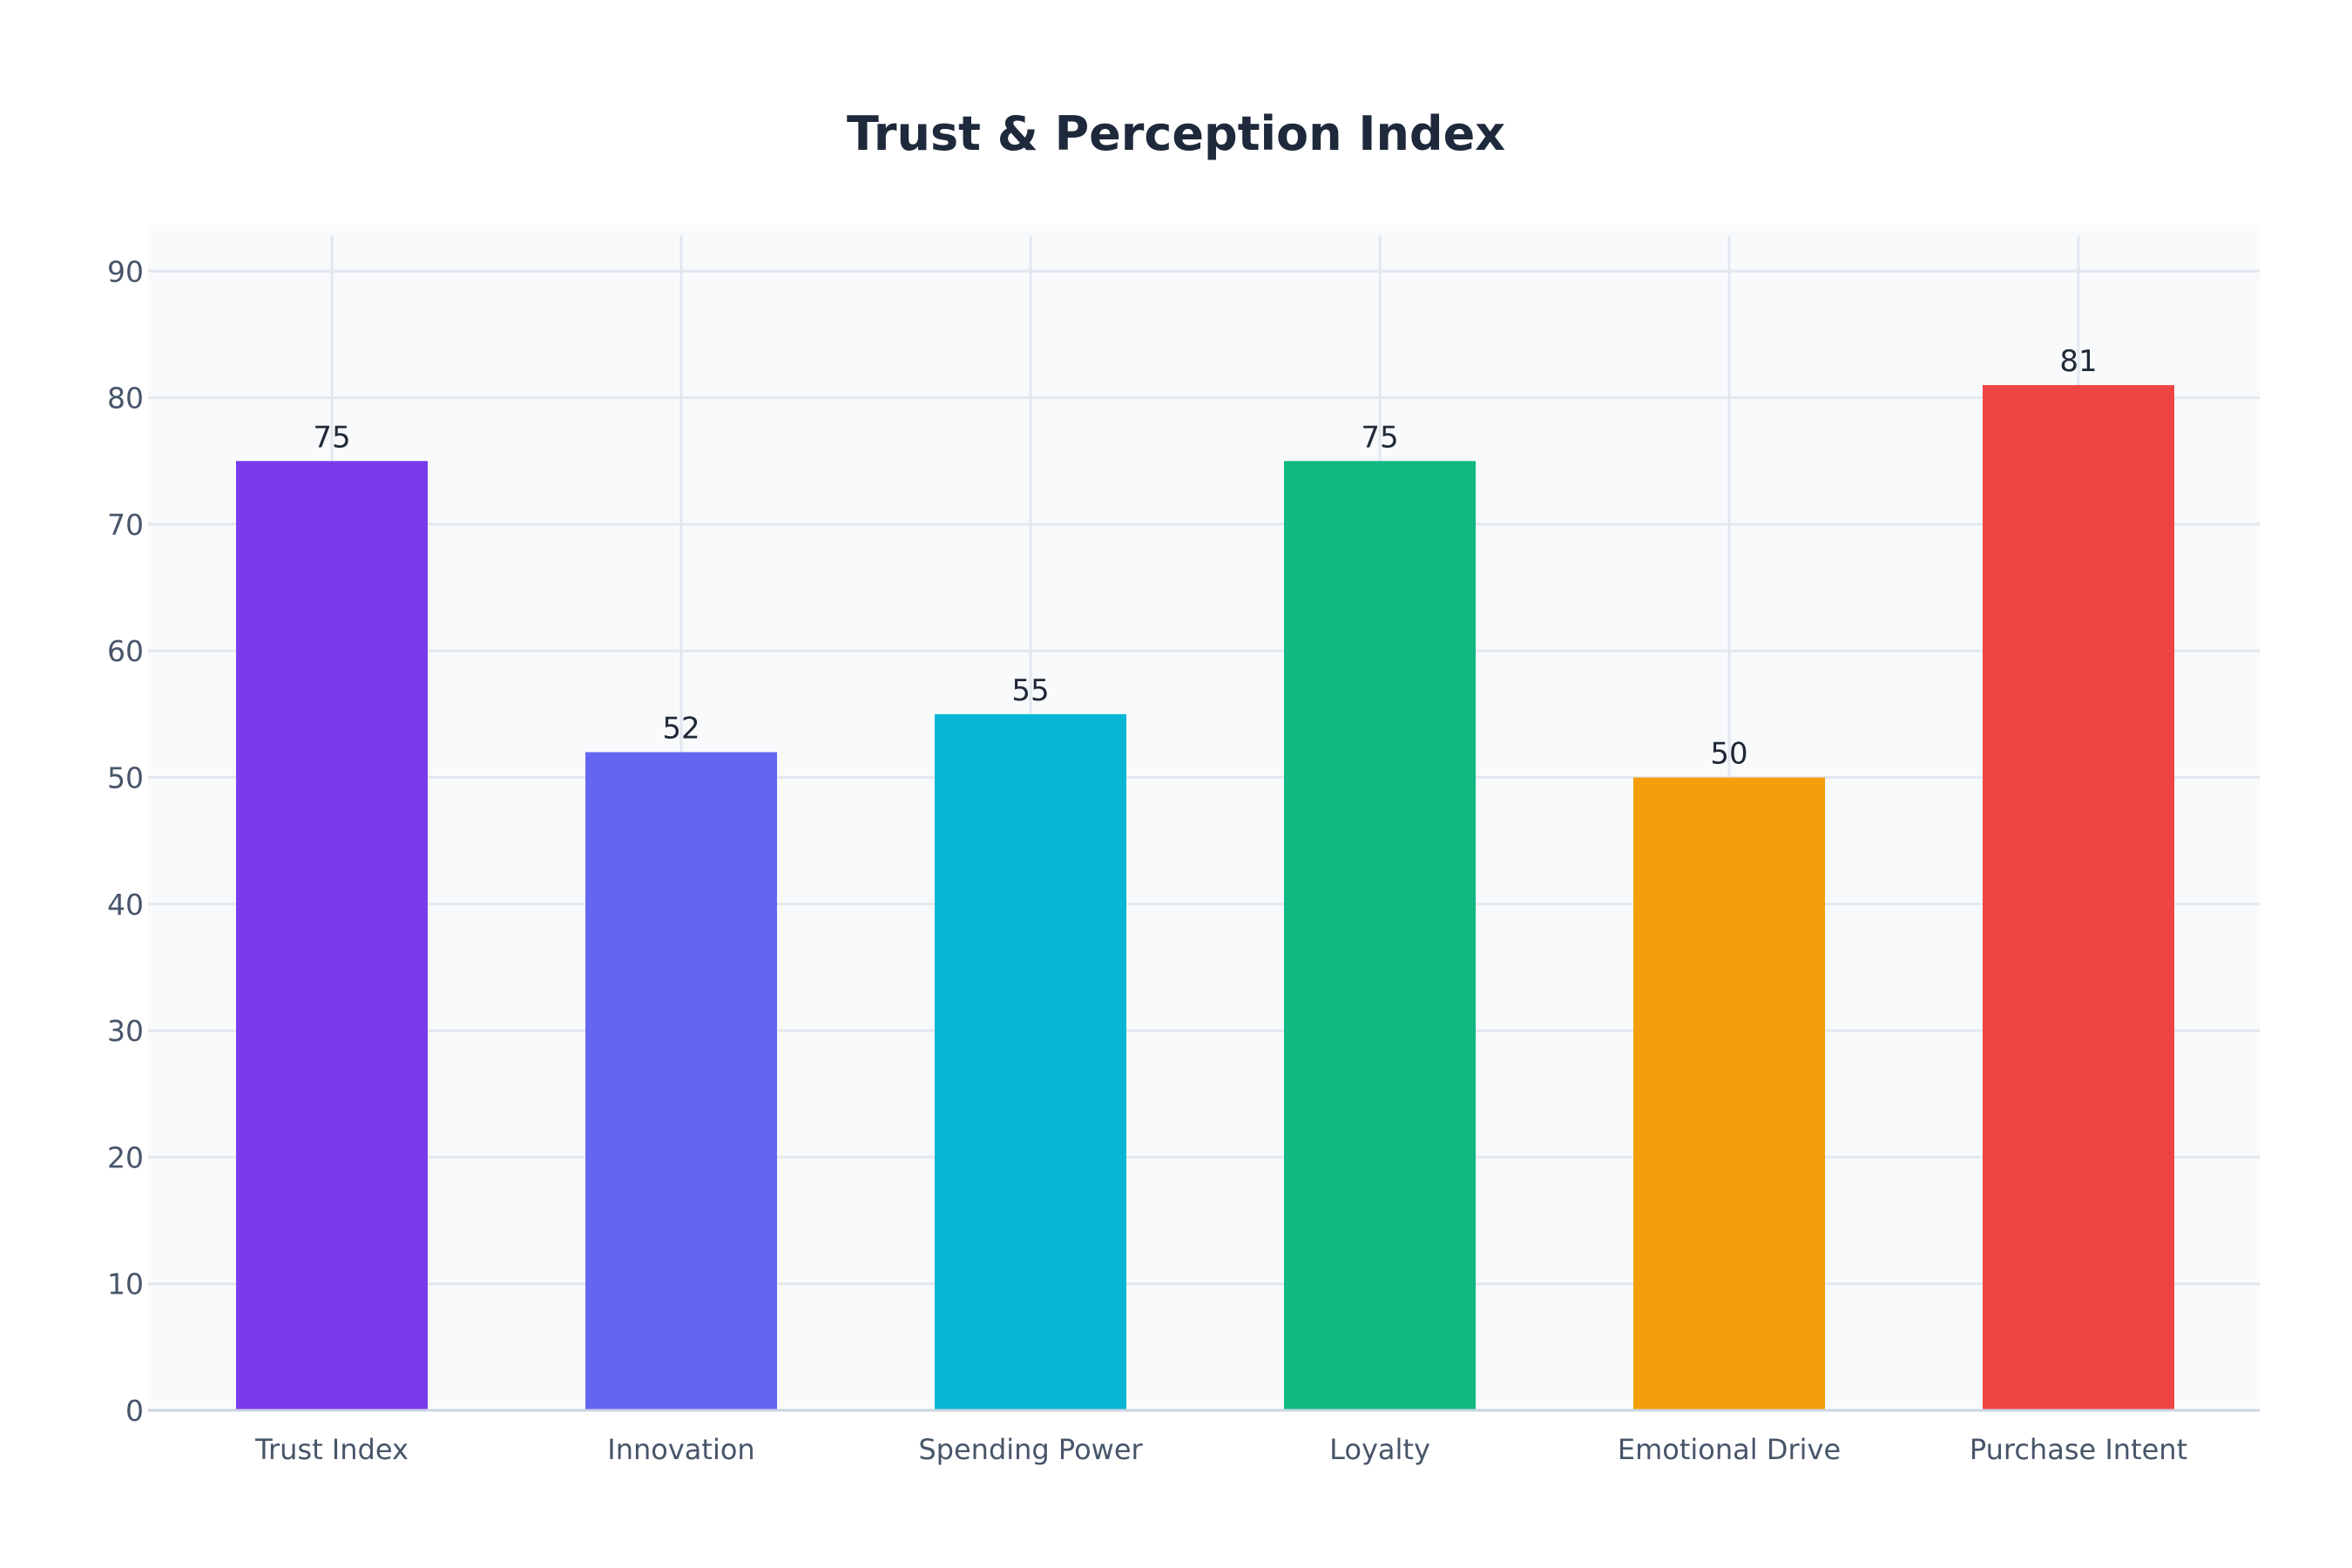  I want to click on y-tick-label: 80, so click(125, 399).